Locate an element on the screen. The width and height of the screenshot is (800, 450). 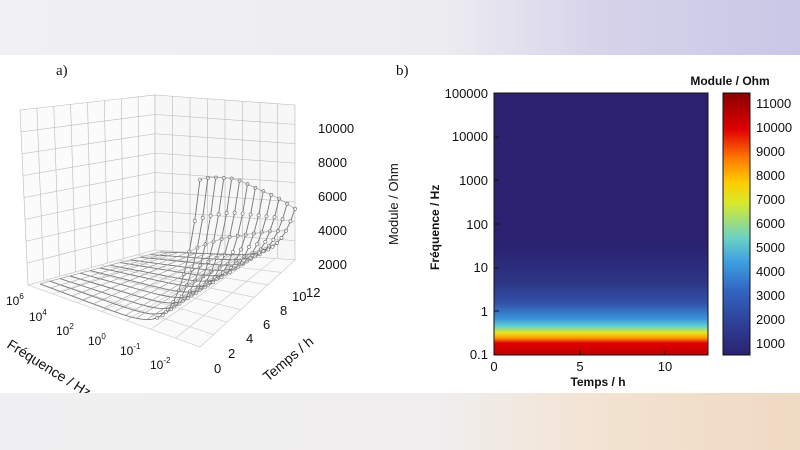
page-band-top is located at coordinates (400, 27).